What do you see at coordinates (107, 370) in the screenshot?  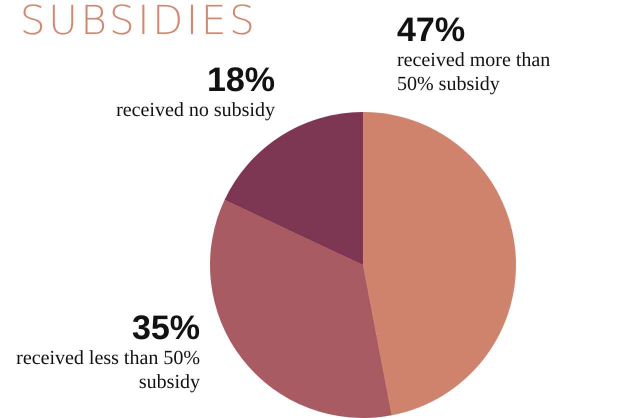 I see `slice-label: received less than 50% subsidy` at bounding box center [107, 370].